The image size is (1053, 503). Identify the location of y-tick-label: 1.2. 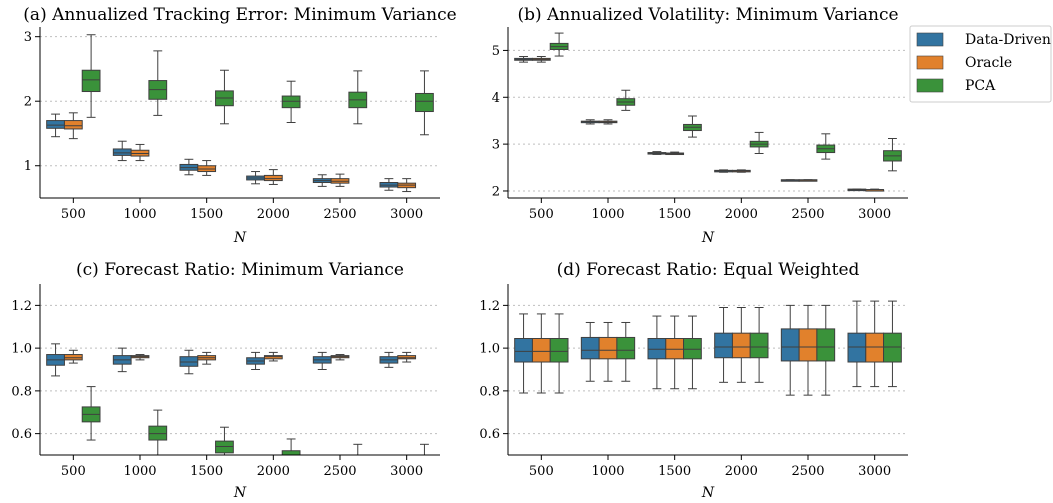
(489, 306).